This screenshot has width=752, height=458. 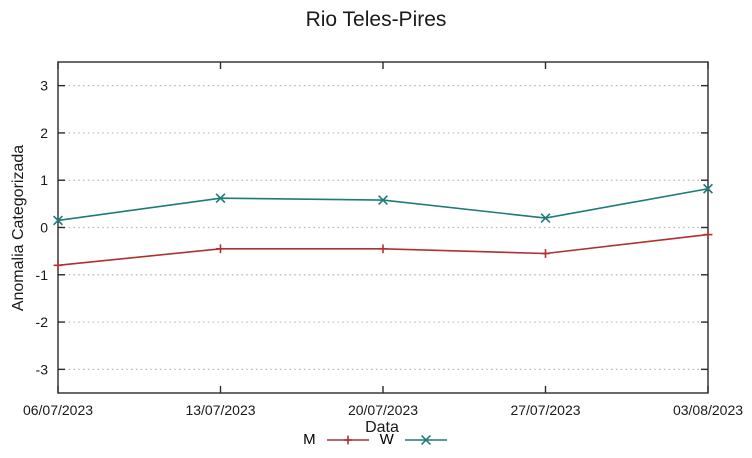 What do you see at coordinates (44, 228) in the screenshot?
I see `y-tick-label: 0` at bounding box center [44, 228].